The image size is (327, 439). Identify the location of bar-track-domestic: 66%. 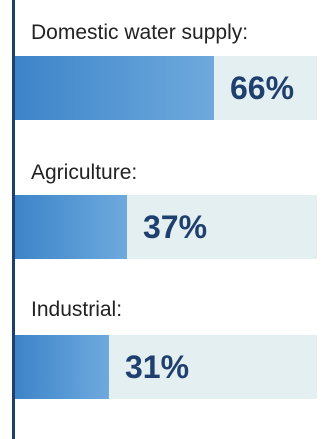
(166, 88).